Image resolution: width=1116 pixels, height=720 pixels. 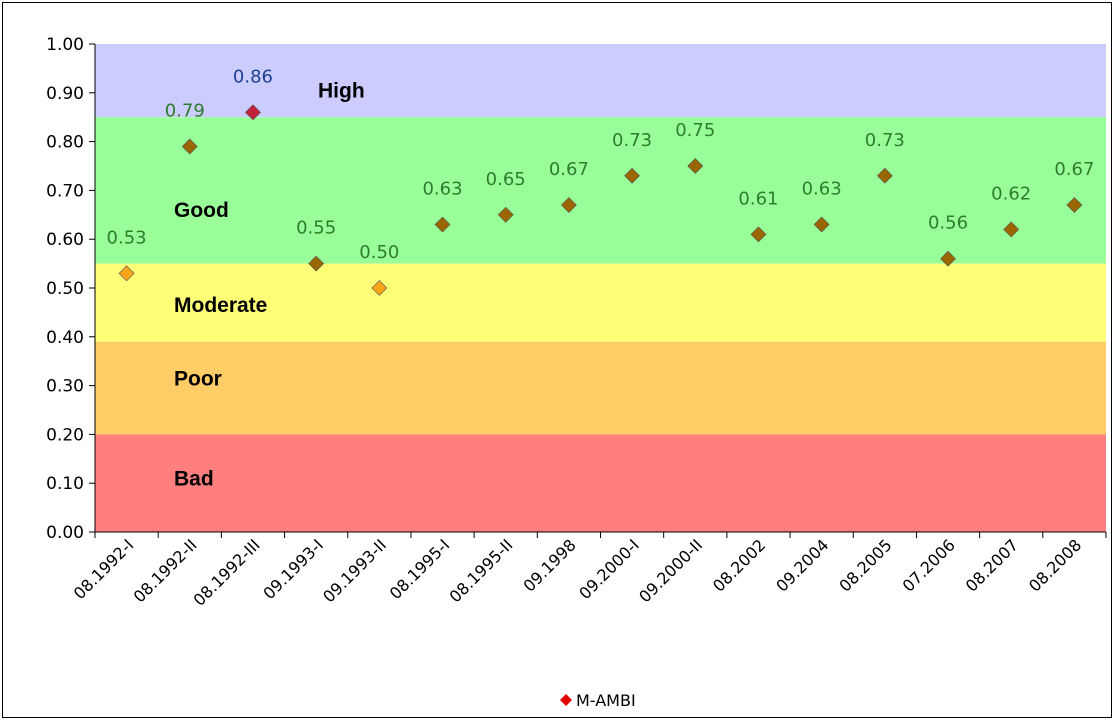 What do you see at coordinates (316, 228) in the screenshot?
I see `data-label: 0.55` at bounding box center [316, 228].